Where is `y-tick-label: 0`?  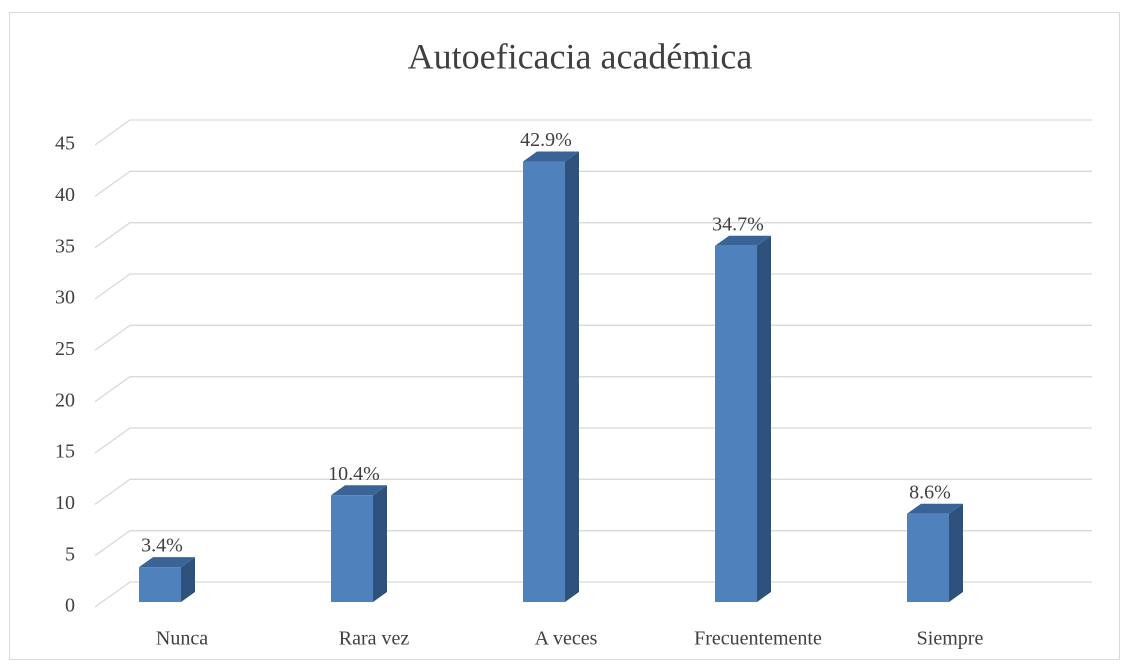 y-tick-label: 0 is located at coordinates (70, 606).